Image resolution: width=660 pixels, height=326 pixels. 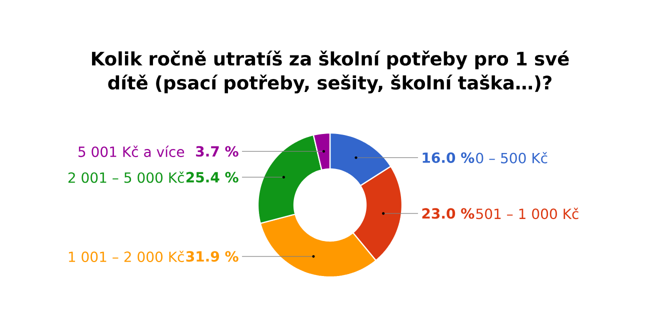 What do you see at coordinates (217, 151) in the screenshot?
I see `data-label: 3.7 %` at bounding box center [217, 151].